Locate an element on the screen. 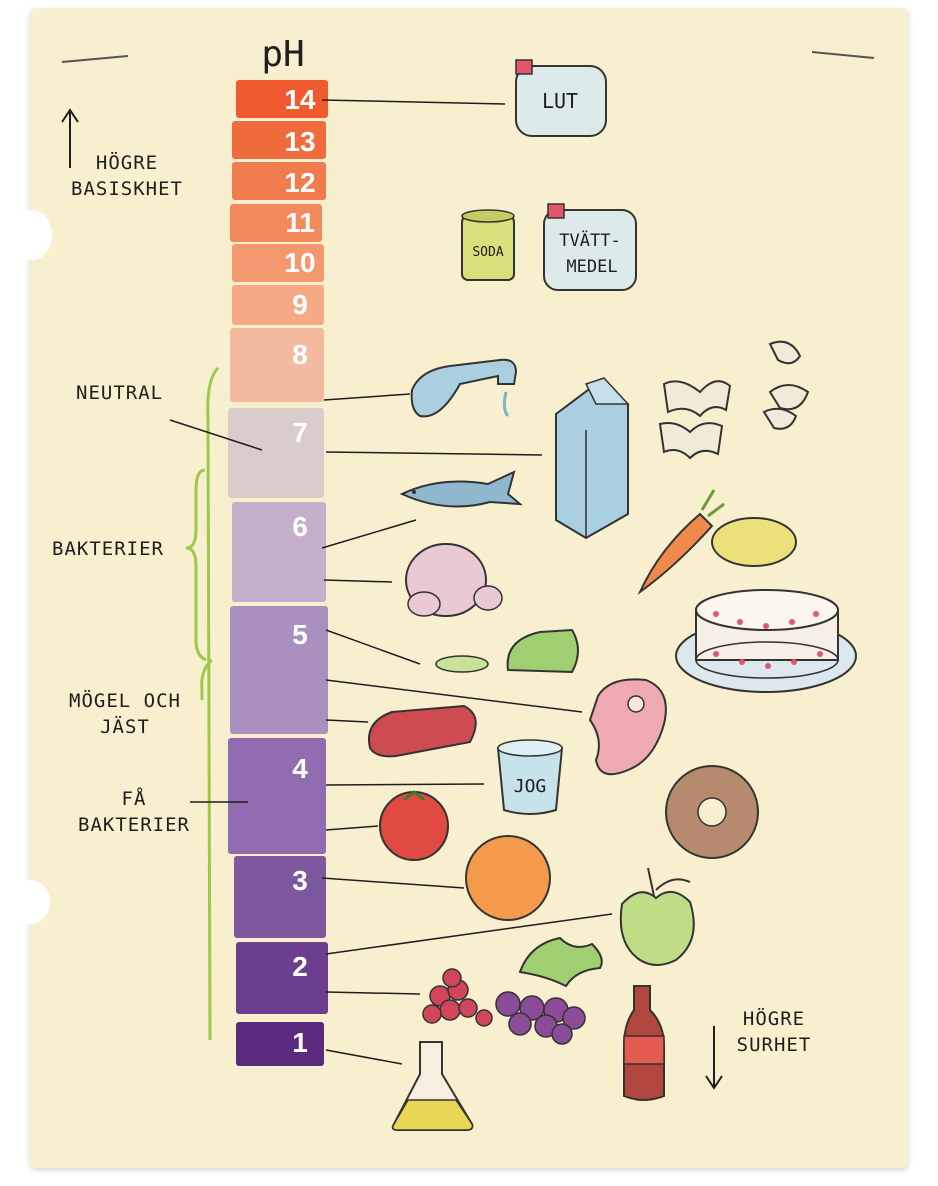  ph-number-11: 11 is located at coordinates (300, 222).